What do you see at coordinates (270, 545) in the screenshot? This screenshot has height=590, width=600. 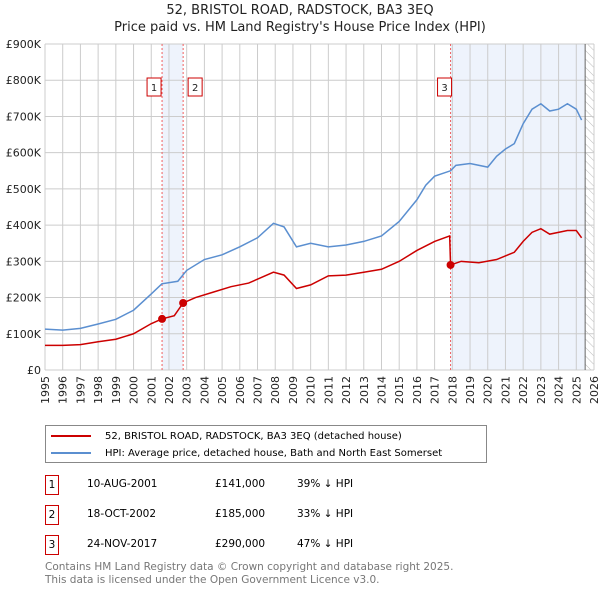 I see `sale-row: 3 24-NOV-2017 £290,000 47% ↓ HPI` at bounding box center [270, 545].